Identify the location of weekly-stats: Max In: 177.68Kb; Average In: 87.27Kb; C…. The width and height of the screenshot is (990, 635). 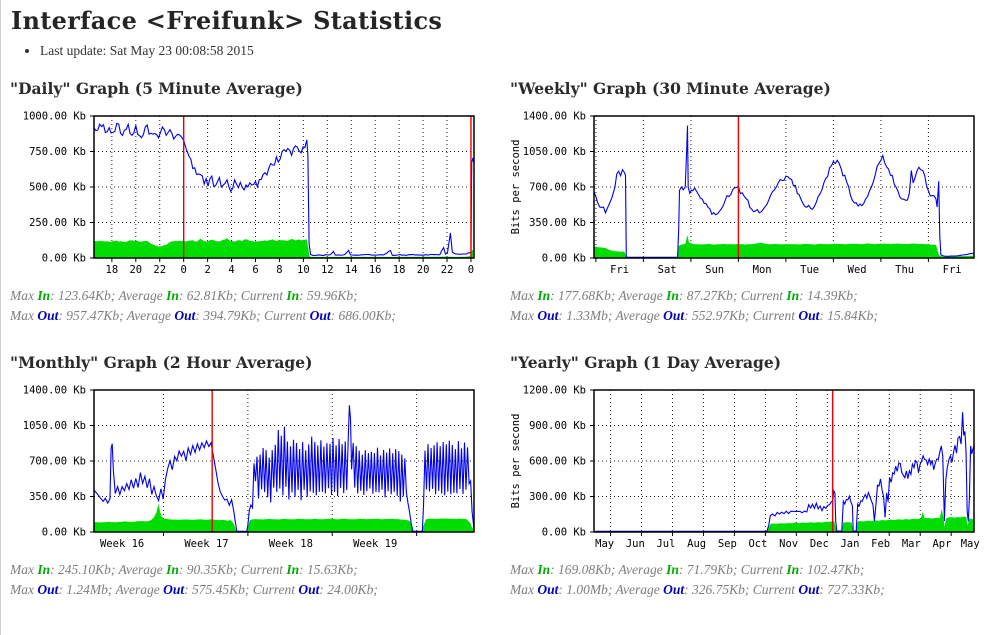
(746, 306).